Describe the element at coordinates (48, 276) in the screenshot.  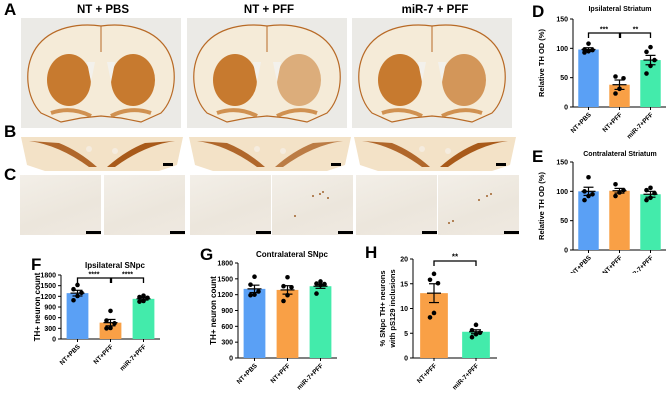
I see `y-tick-label: 1800` at that location.